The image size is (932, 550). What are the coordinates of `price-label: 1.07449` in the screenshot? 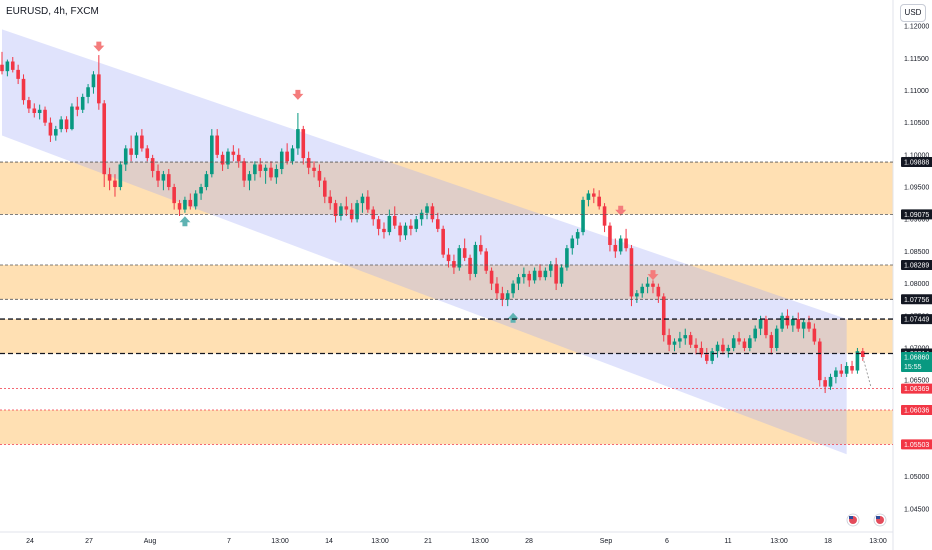 It's located at (916, 320).